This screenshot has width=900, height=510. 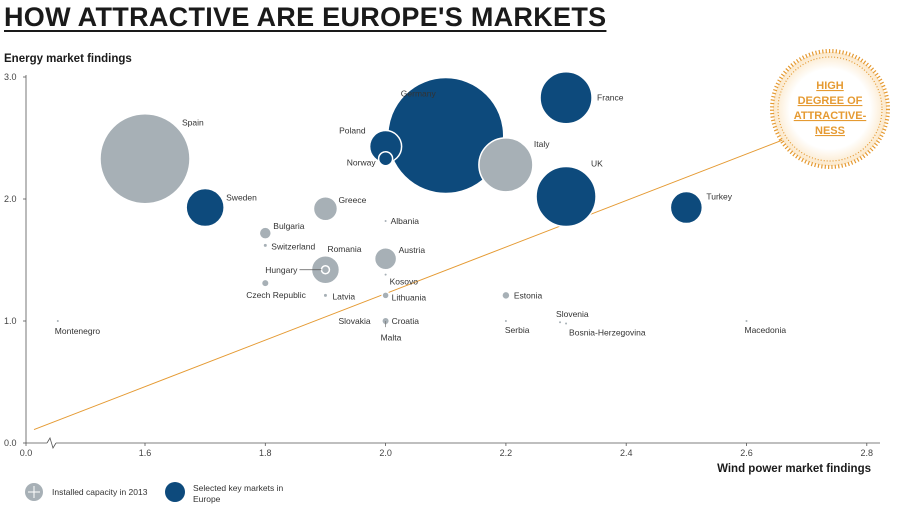 I want to click on legend-selected-icon, so click(x=175, y=492).